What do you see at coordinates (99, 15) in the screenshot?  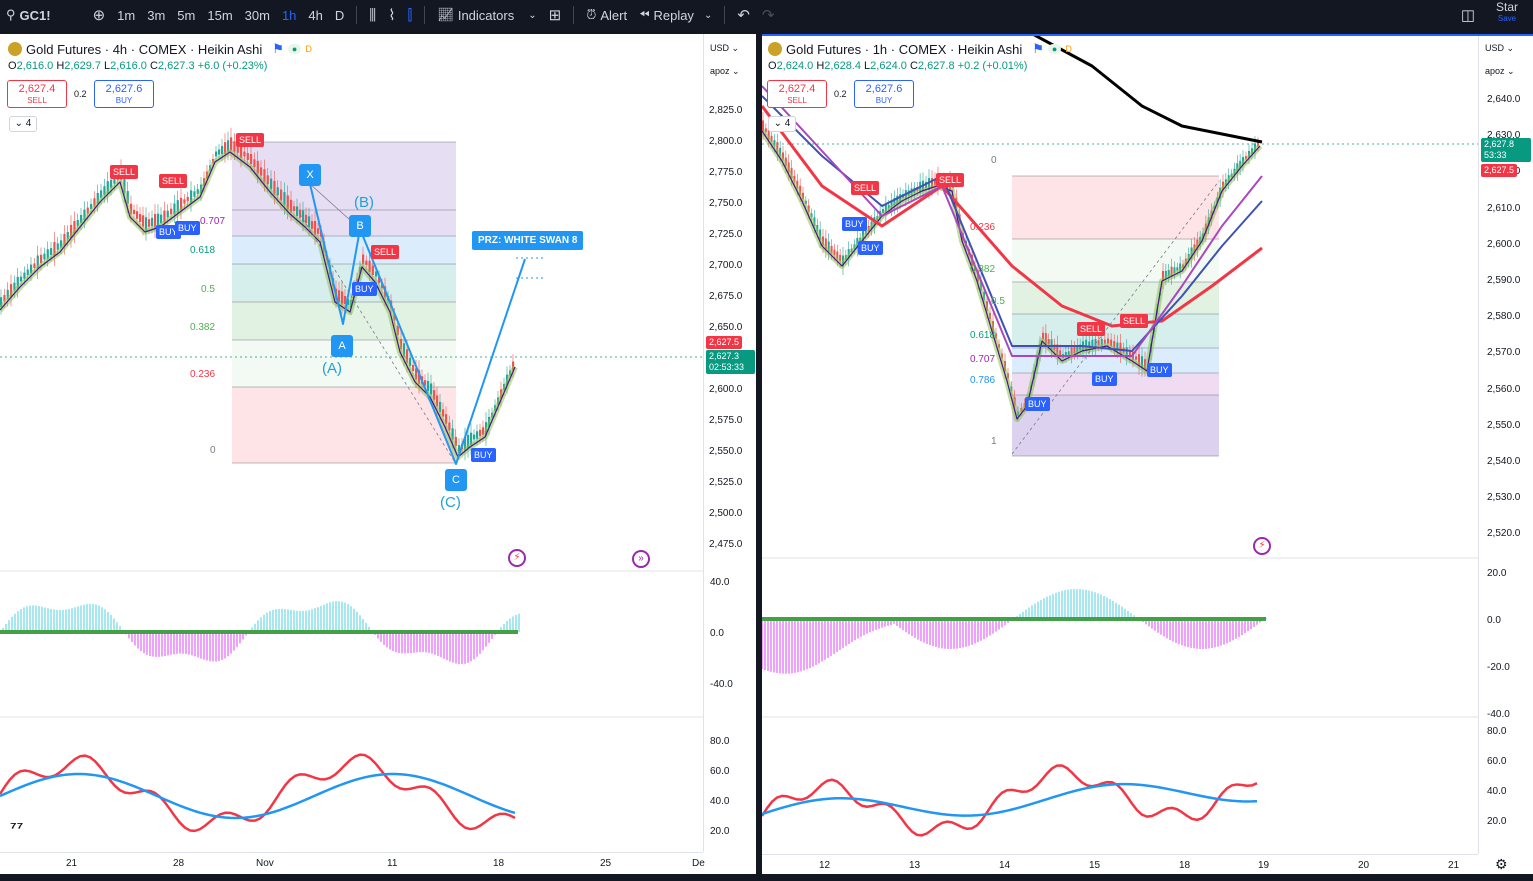 I see `compare-button: ⊕` at bounding box center [99, 15].